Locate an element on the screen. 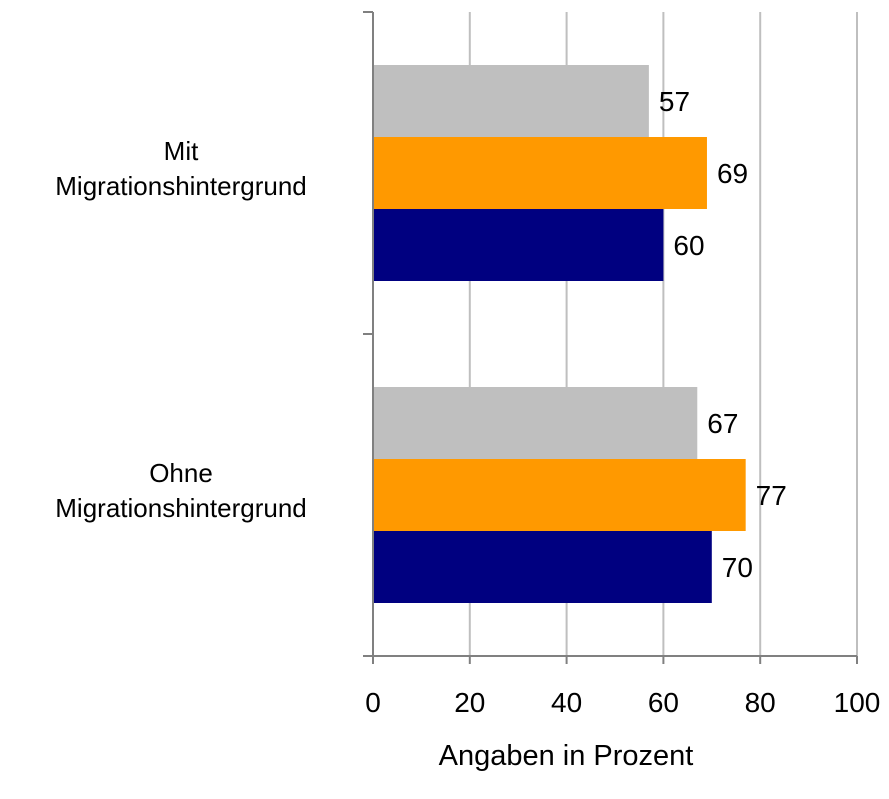  data-label: 60 is located at coordinates (688, 245).